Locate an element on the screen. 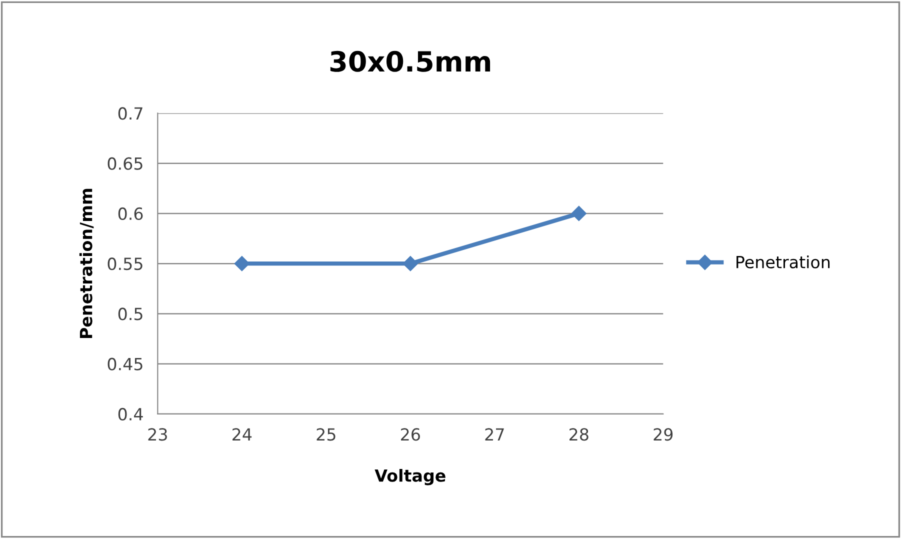 The width and height of the screenshot is (901, 539). x-tick-label: 24 is located at coordinates (242, 434).